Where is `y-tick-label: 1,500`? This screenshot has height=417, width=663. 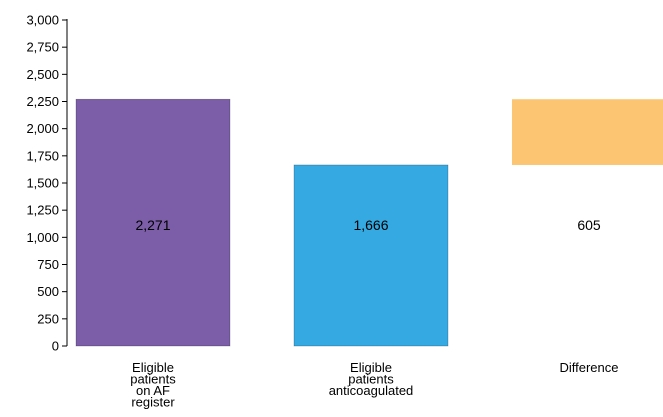 y-tick-label: 1,500 is located at coordinates (42, 183).